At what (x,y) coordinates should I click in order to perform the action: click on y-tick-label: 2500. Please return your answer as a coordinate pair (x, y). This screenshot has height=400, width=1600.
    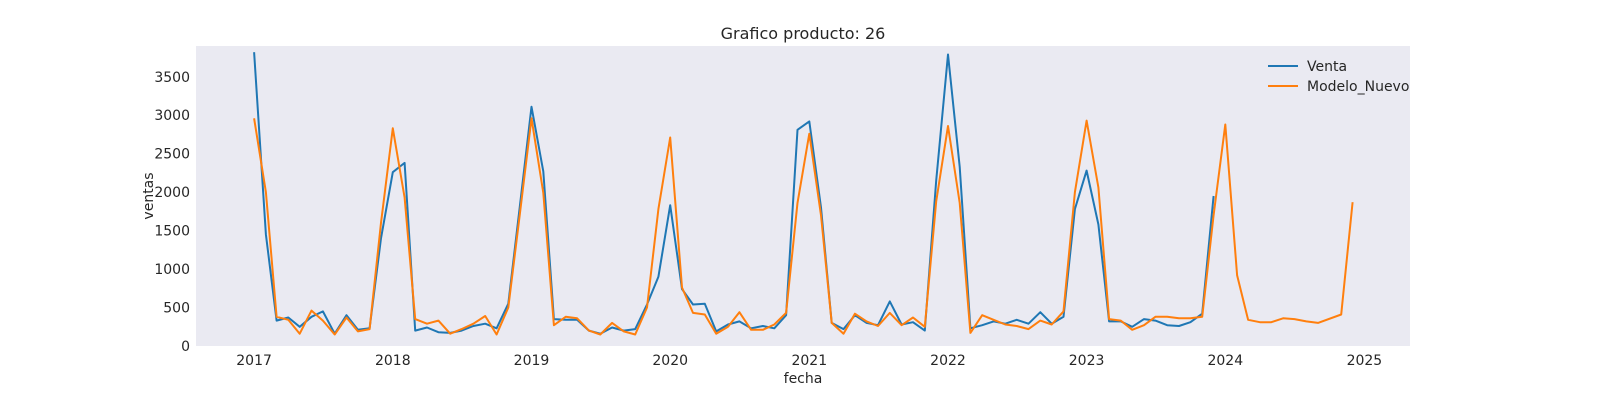
    Looking at the image, I should click on (172, 155).